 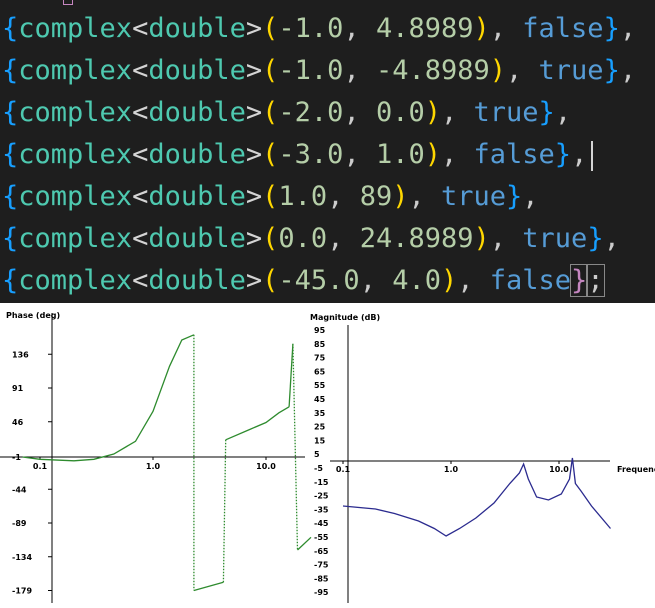 I want to click on code-line: {complex<double>(-3.0, 1.0), false},, so click(x=298, y=155).